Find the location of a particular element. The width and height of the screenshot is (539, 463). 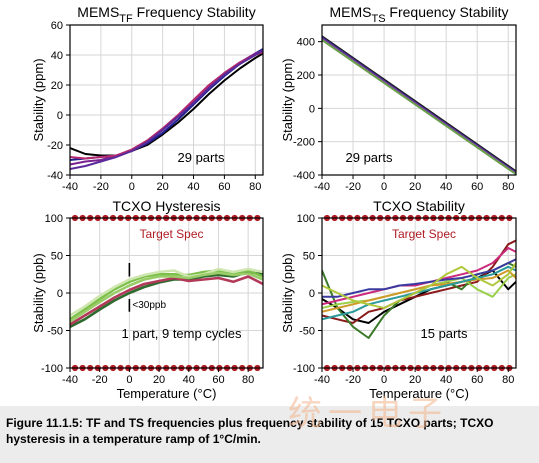

hysteresis-label: <30ppb is located at coordinates (149, 305).